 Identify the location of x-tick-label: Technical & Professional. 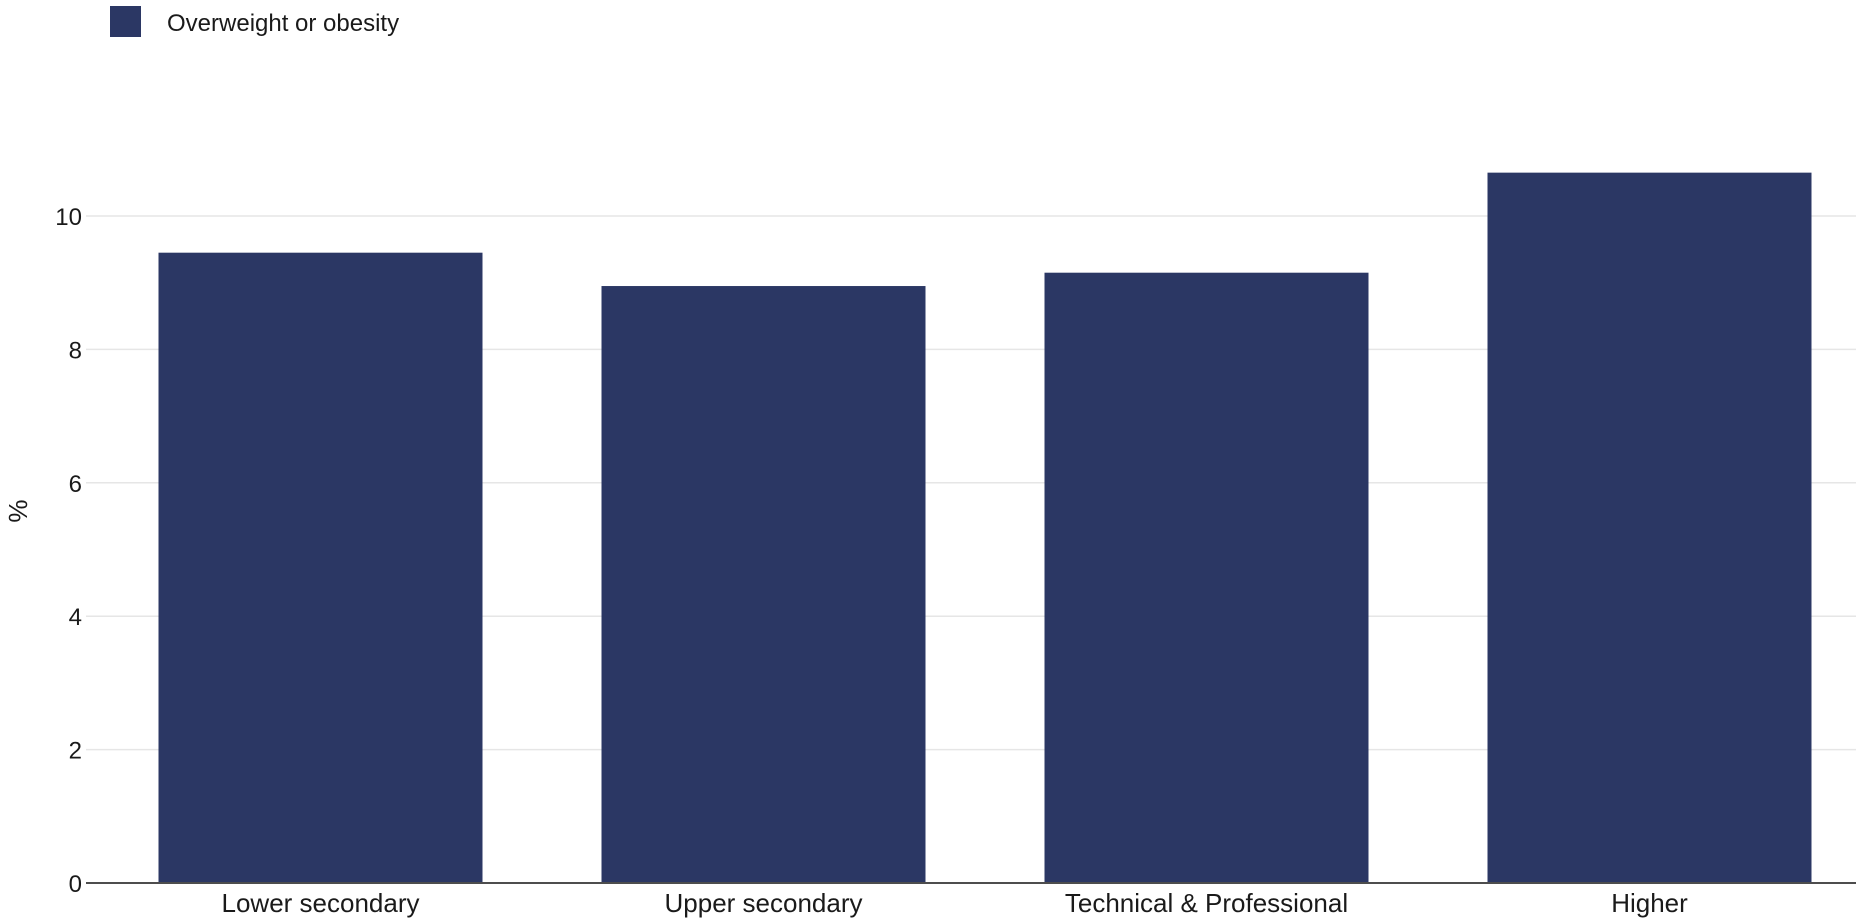
(1206, 903).